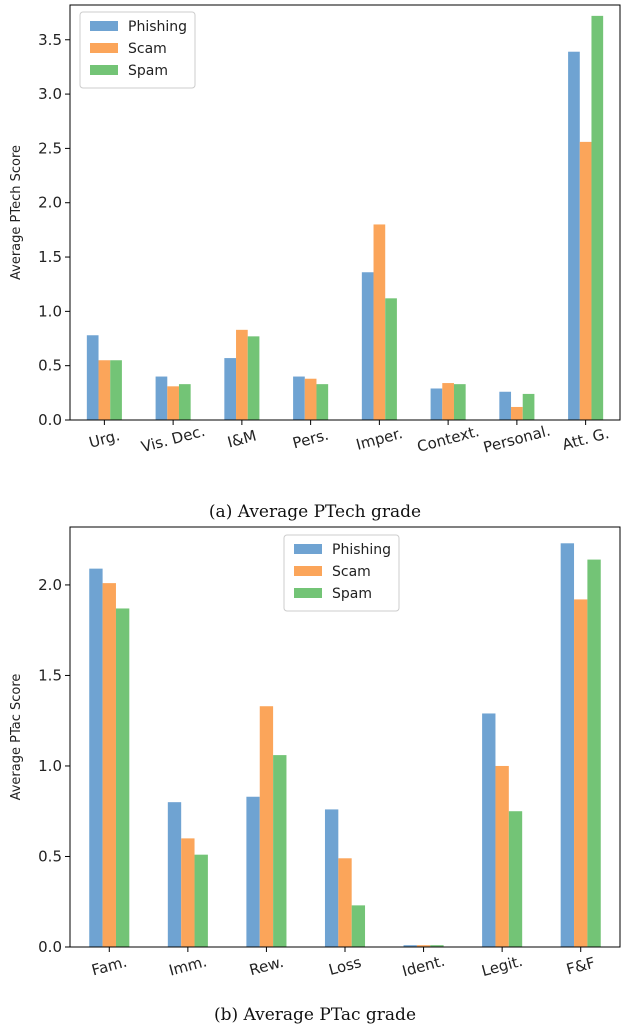 The height and width of the screenshot is (1031, 626). Describe the element at coordinates (502, 966) in the screenshot. I see `x-tick-label: Legit.` at that location.